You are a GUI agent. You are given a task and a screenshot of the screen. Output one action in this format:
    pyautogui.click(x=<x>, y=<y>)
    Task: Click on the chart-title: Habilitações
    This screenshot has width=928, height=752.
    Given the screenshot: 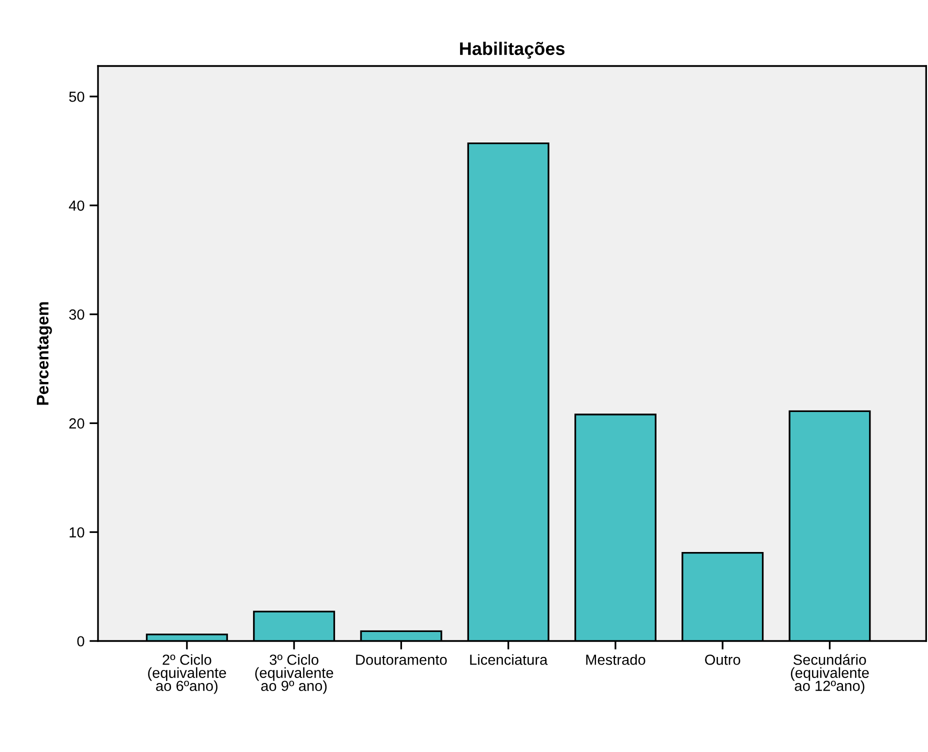 What is the action you would take?
    pyautogui.click(x=512, y=50)
    